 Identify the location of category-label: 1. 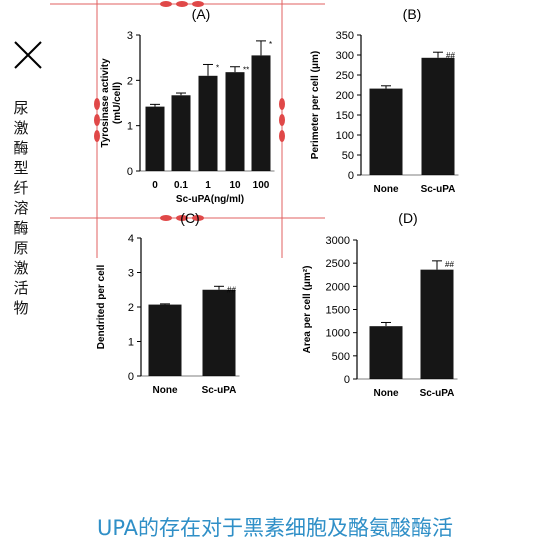
(208, 185).